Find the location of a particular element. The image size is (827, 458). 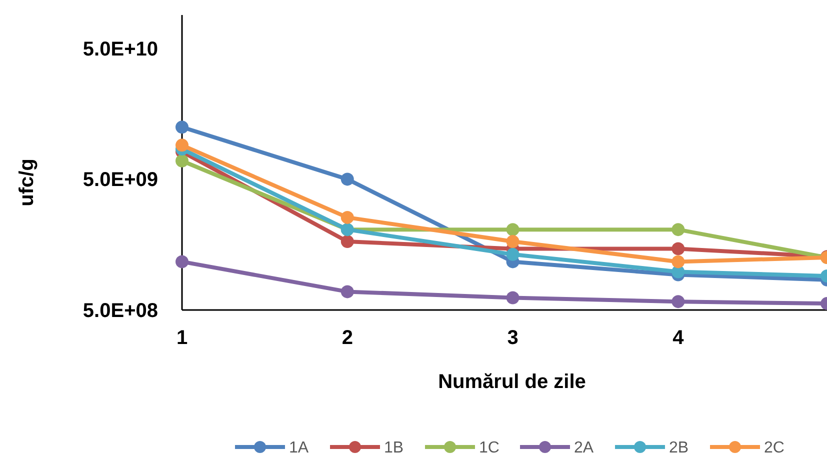

y-tick-label: 5.0E+08 is located at coordinates (120, 311).